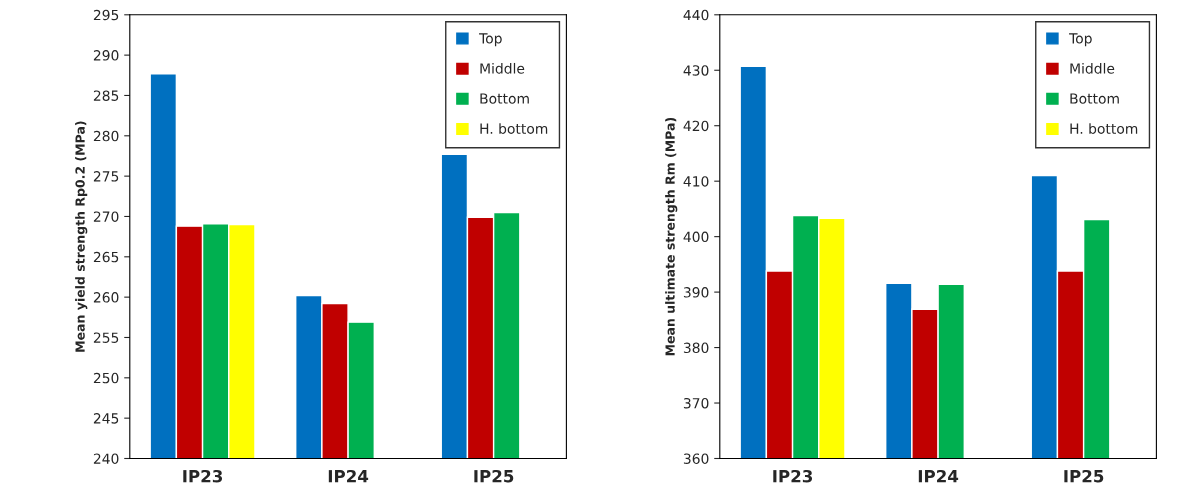 The width and height of the screenshot is (1180, 493). What do you see at coordinates (106, 418) in the screenshot?
I see `y-tick-label: 245` at bounding box center [106, 418].